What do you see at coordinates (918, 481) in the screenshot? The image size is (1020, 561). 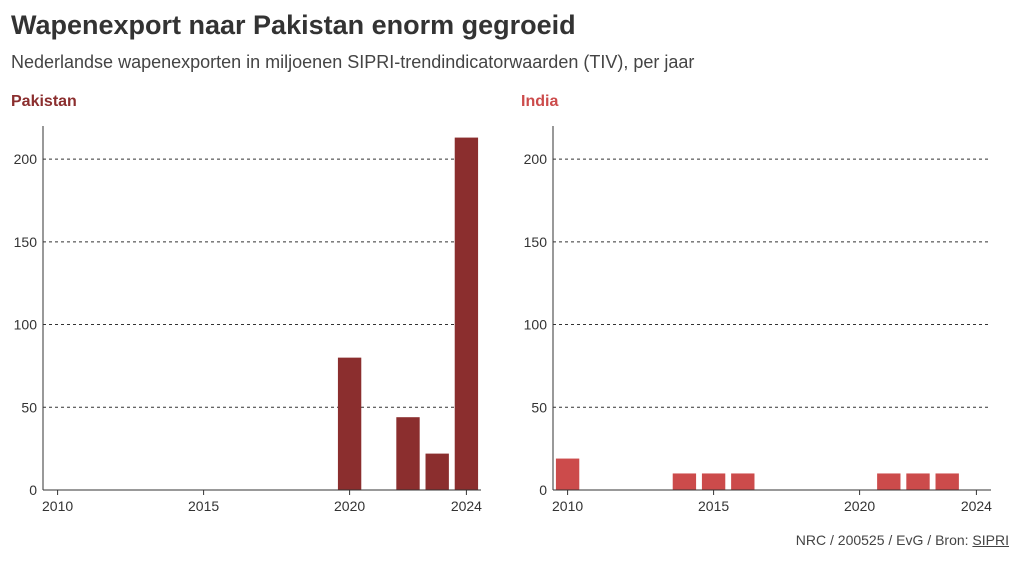 I see `bar-india-2022` at bounding box center [918, 481].